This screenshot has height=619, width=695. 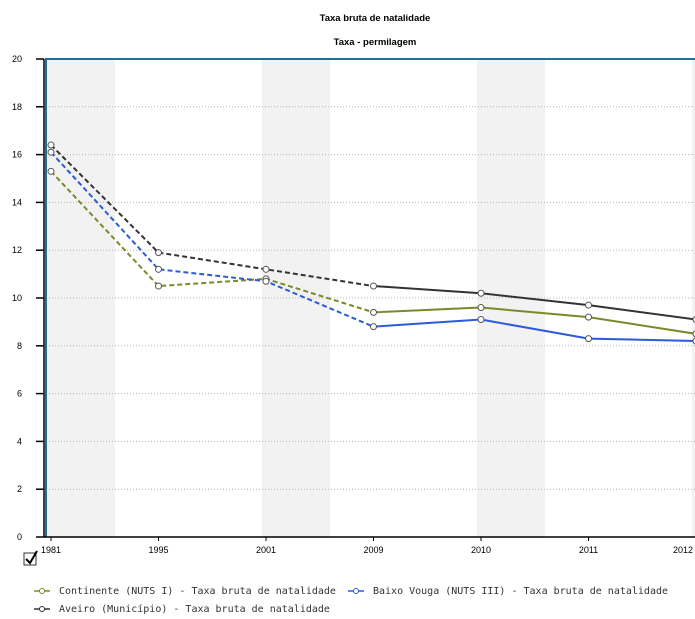 What do you see at coordinates (375, 18) in the screenshot?
I see `chart-title: Taxa bruta de natalidade` at bounding box center [375, 18].